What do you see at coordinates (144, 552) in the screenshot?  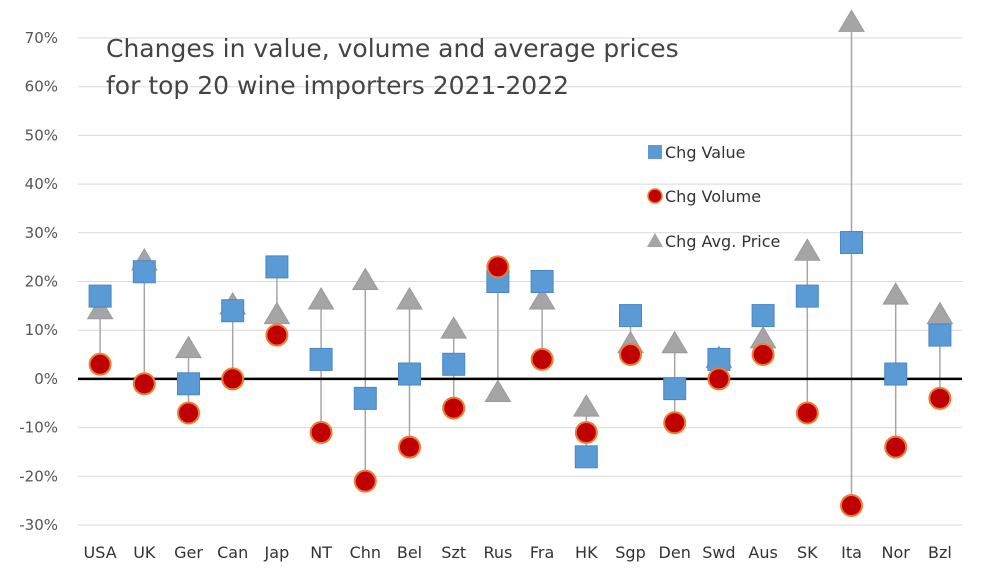 I see `x-tick-label: UK` at bounding box center [144, 552].